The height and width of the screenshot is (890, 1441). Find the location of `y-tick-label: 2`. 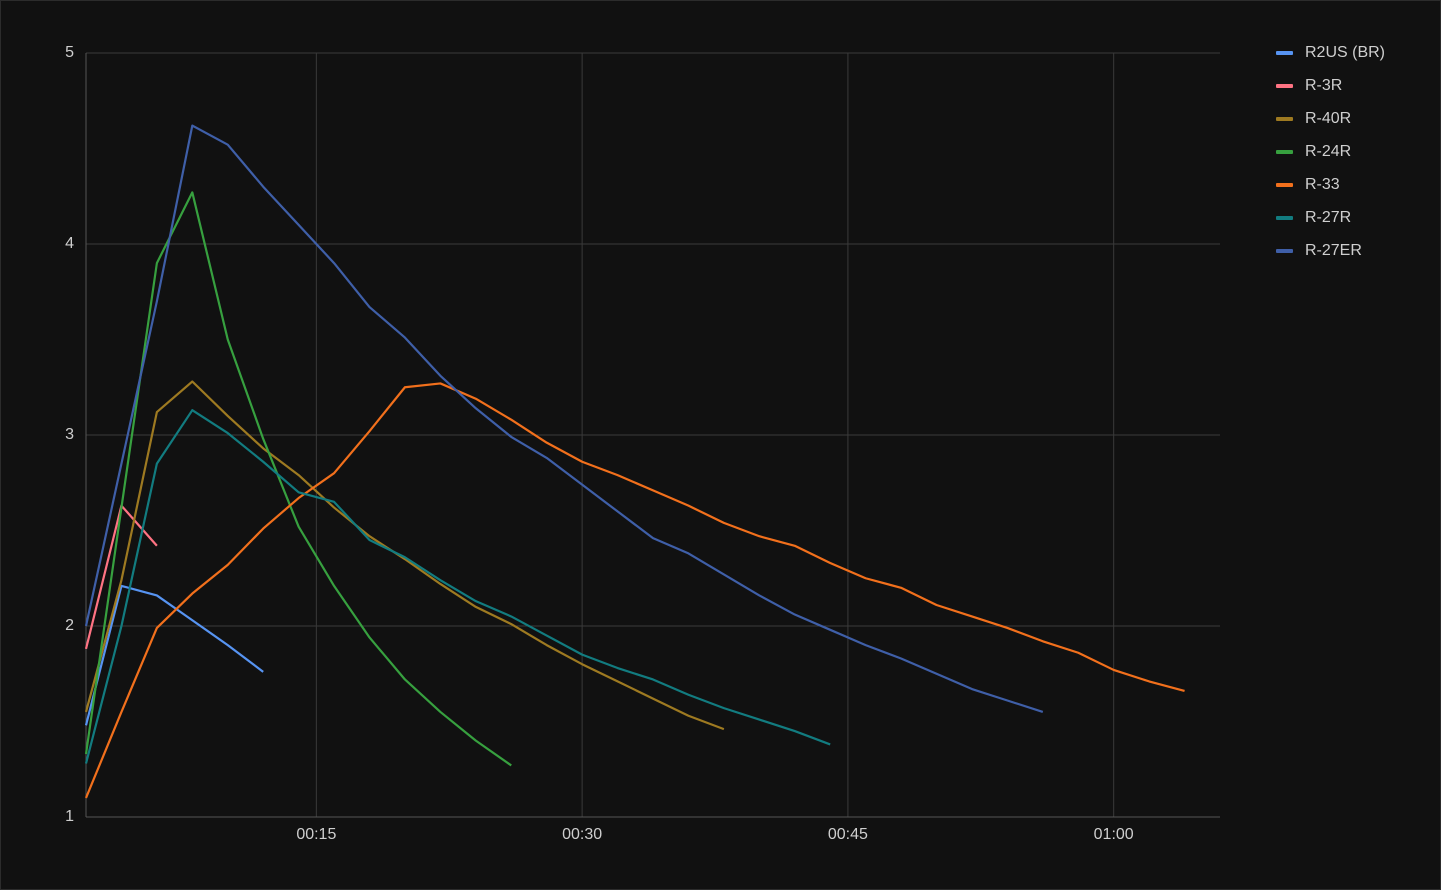

y-tick-label: 2 is located at coordinates (69, 625).